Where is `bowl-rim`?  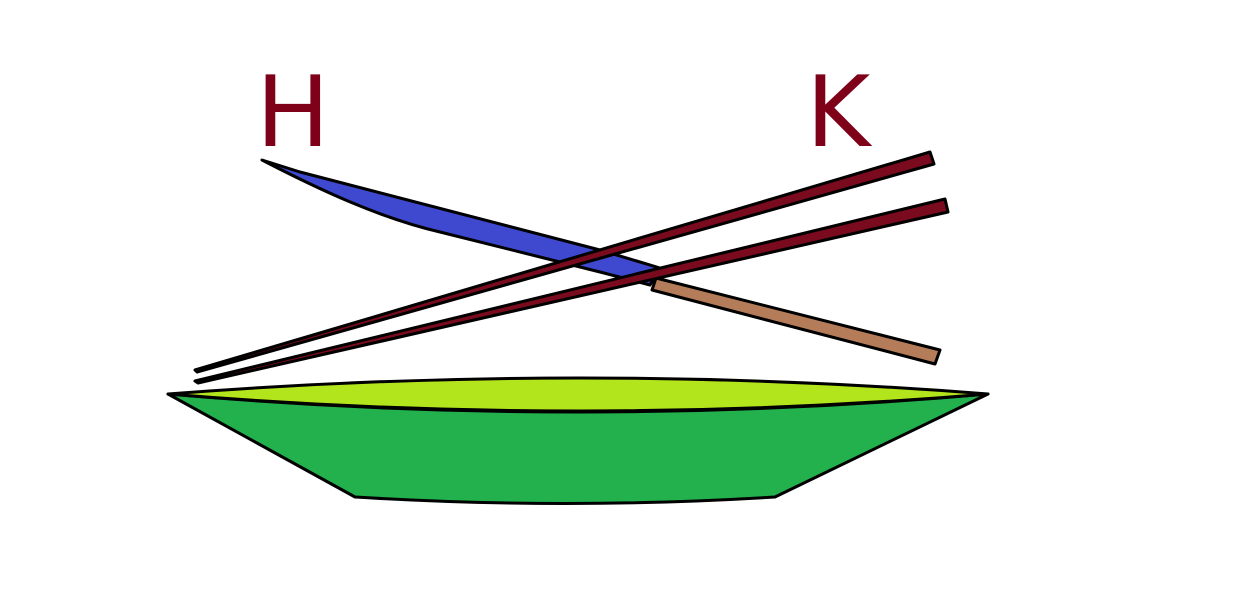 bowl-rim is located at coordinates (578, 394).